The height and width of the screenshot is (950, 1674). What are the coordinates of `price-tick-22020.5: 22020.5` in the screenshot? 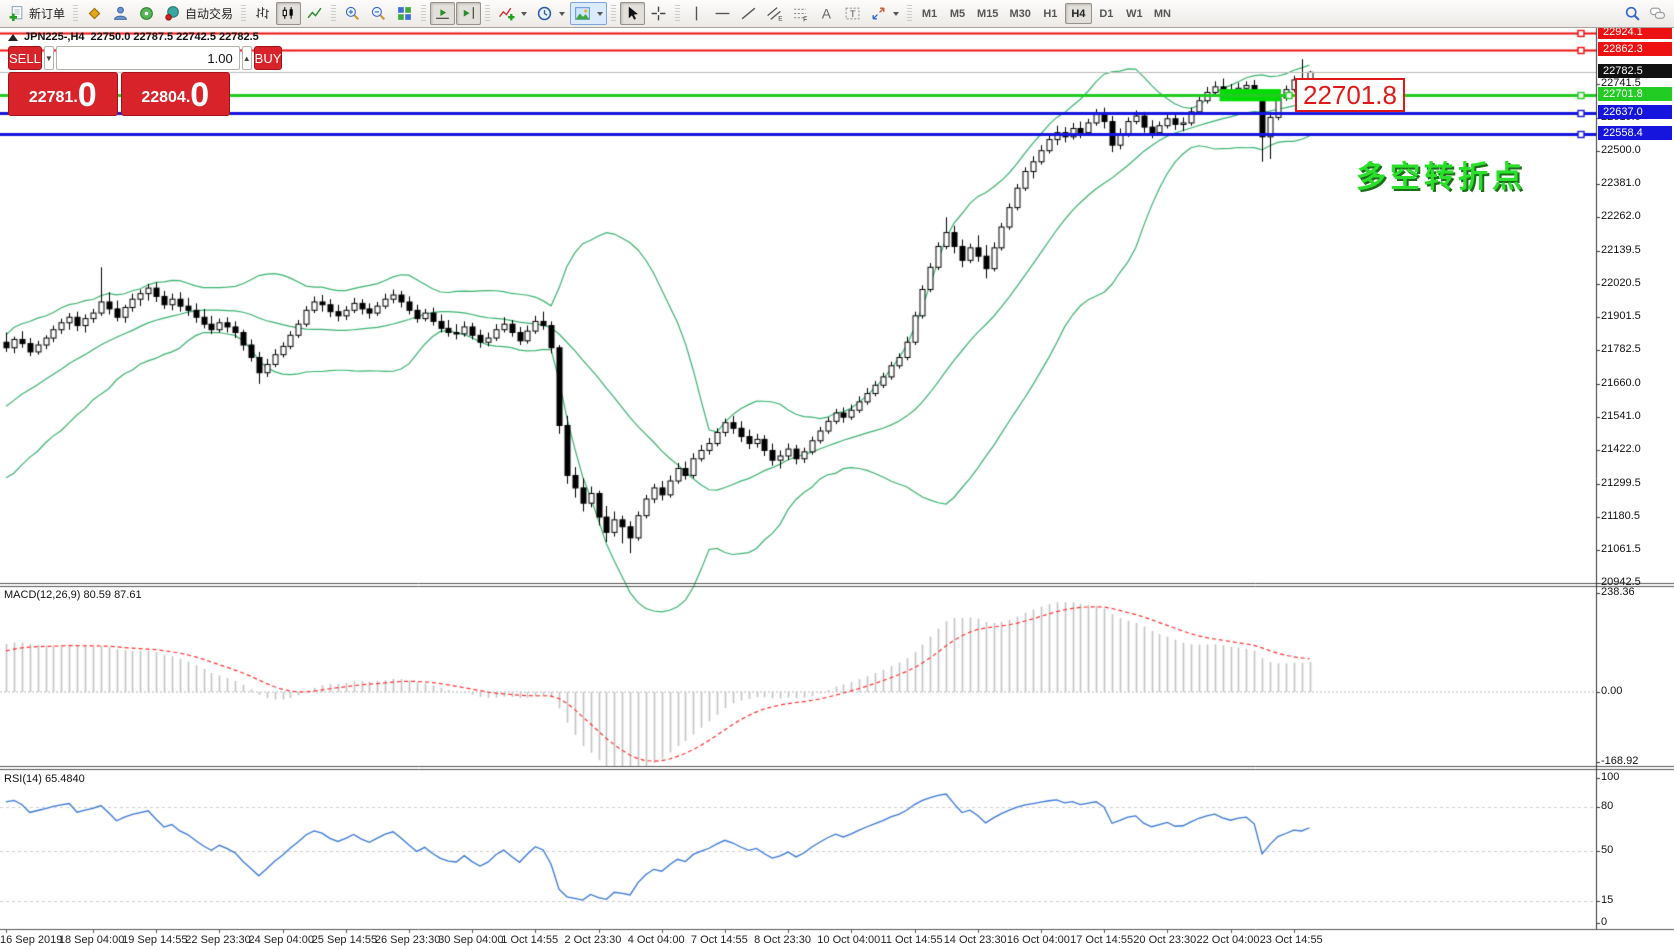 It's located at (1621, 282).